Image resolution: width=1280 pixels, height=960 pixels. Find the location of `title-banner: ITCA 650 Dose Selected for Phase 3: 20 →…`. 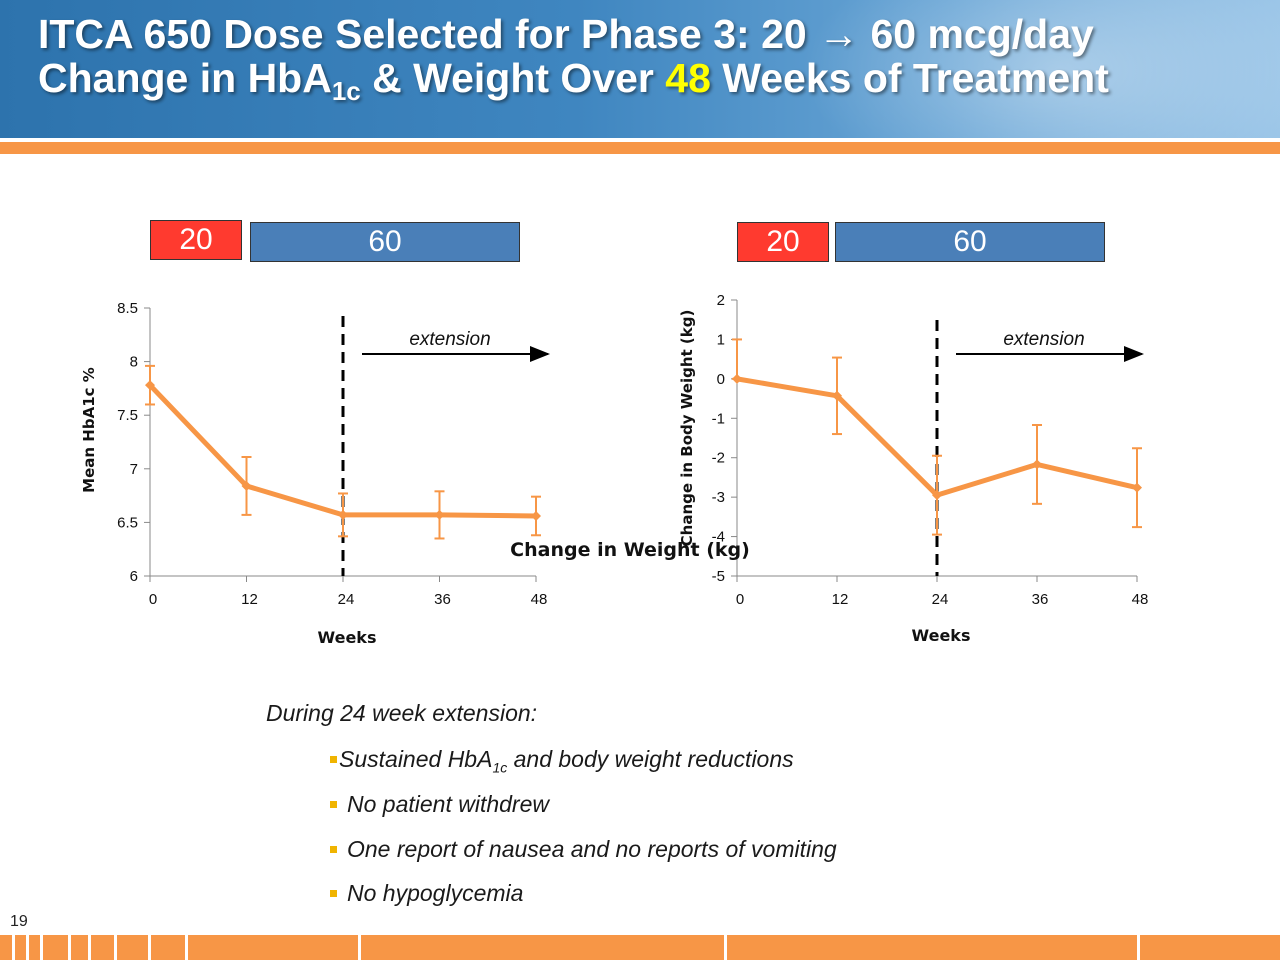

title-banner: ITCA 650 Dose Selected for Phase 3: 20 →… is located at coordinates (640, 69).